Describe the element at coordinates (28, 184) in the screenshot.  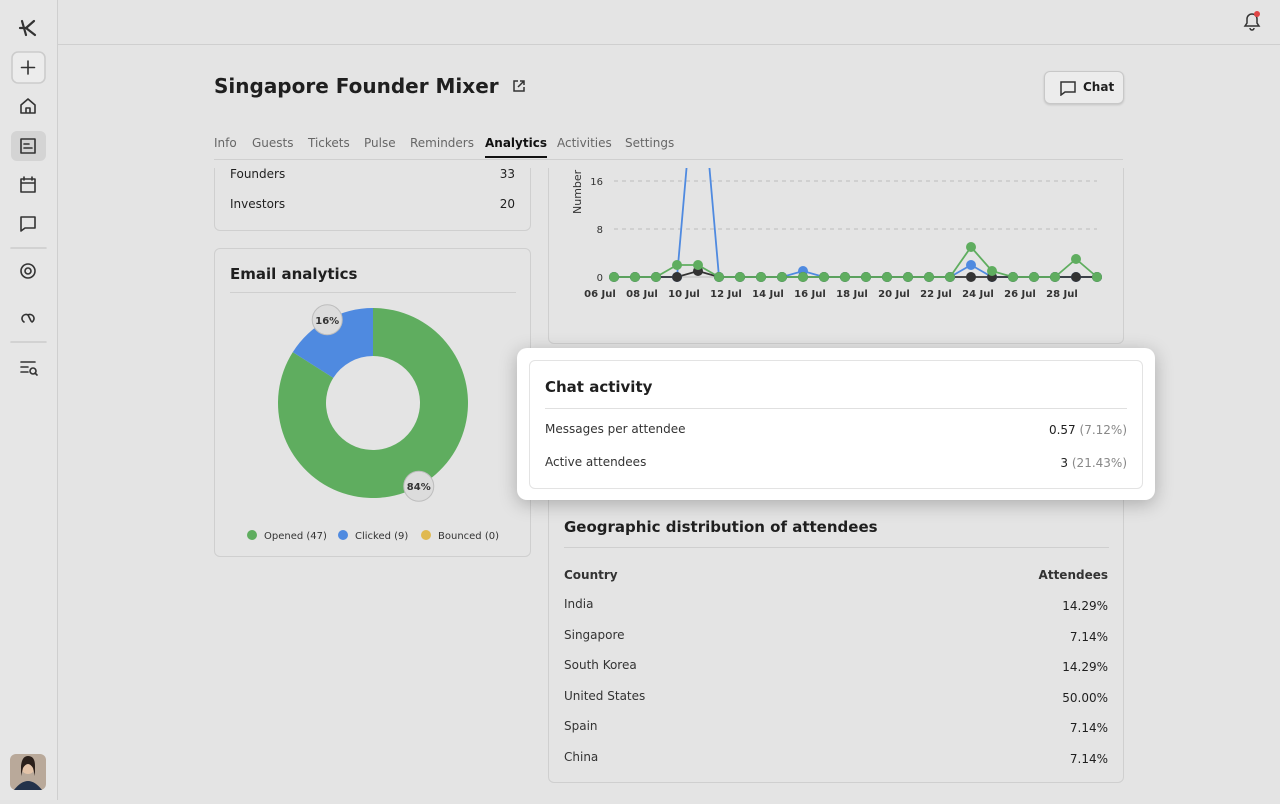
I see `calendar-icon` at that location.